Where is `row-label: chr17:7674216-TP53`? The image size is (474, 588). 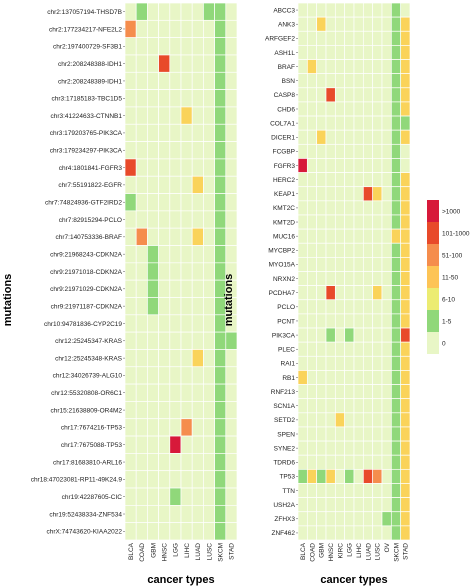 row-label: chr17:7674216-TP53 is located at coordinates (91, 428).